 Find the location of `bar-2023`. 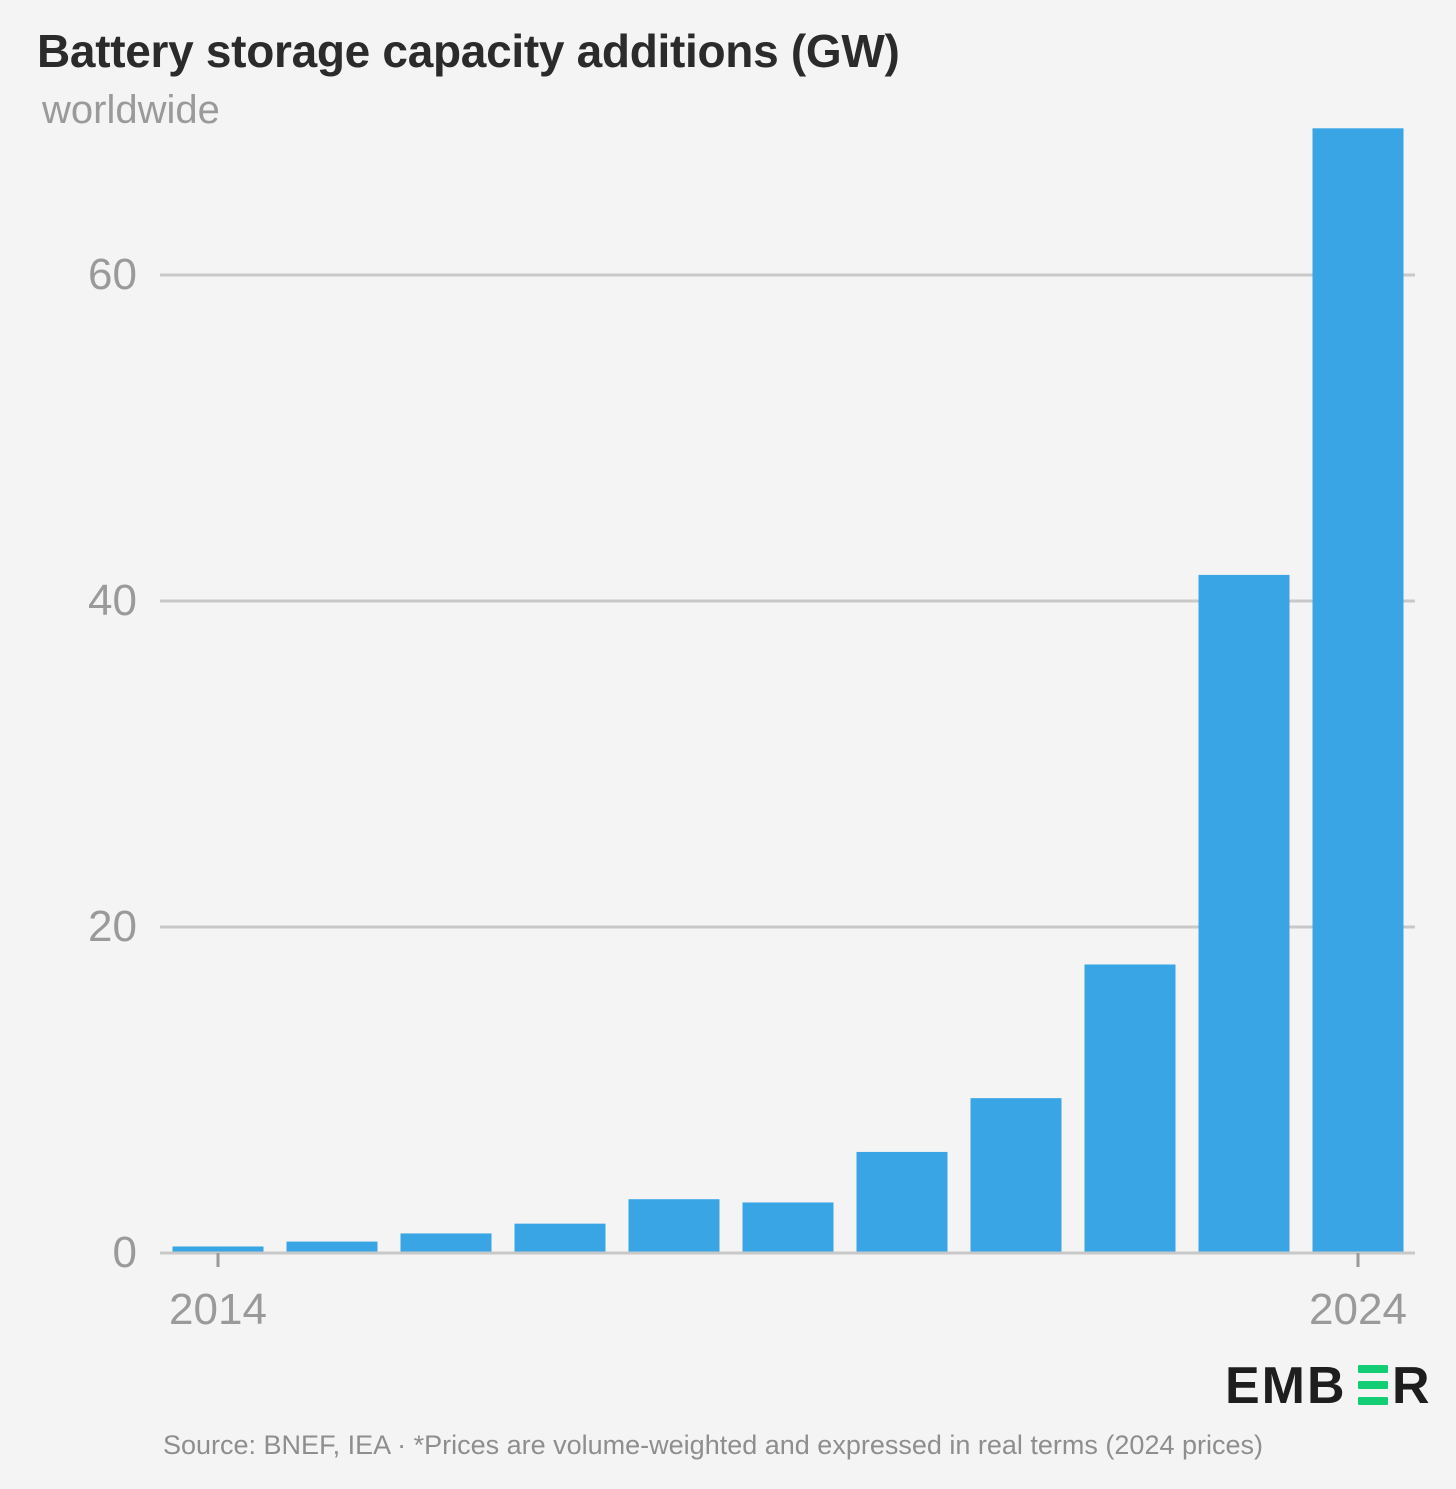

bar-2023 is located at coordinates (1244, 913).